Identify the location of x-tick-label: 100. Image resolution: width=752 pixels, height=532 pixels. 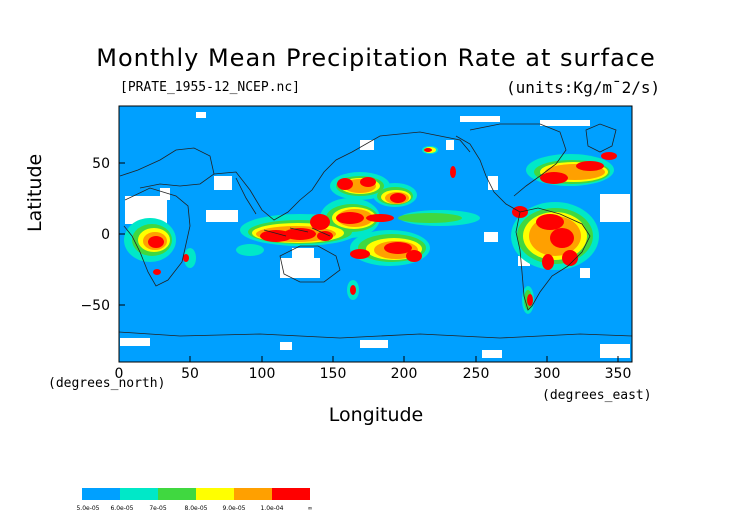
(262, 374).